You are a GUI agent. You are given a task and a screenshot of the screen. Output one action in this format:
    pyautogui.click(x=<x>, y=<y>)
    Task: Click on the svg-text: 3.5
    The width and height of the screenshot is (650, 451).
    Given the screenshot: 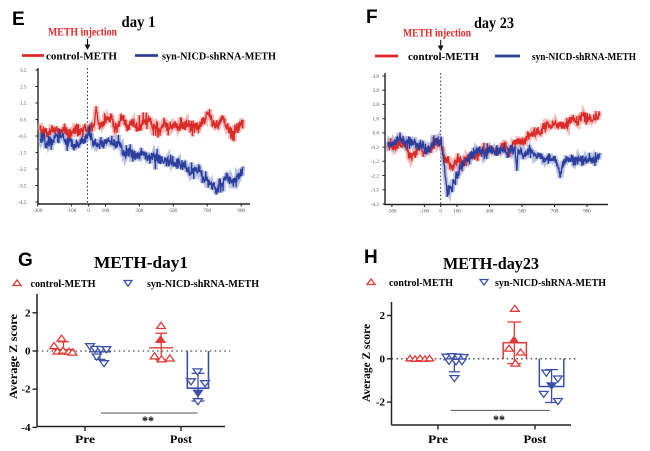 What is the action you would take?
    pyautogui.click(x=23, y=71)
    